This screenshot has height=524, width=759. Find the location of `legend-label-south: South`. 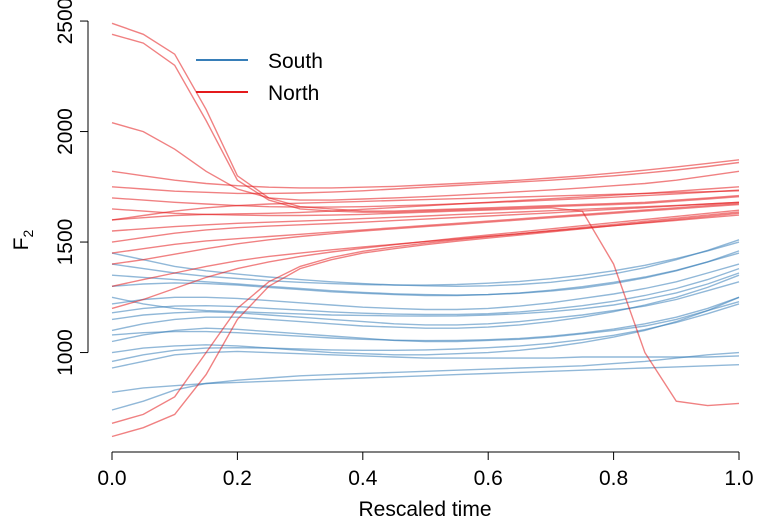

legend-label-south: South is located at coordinates (295, 61).